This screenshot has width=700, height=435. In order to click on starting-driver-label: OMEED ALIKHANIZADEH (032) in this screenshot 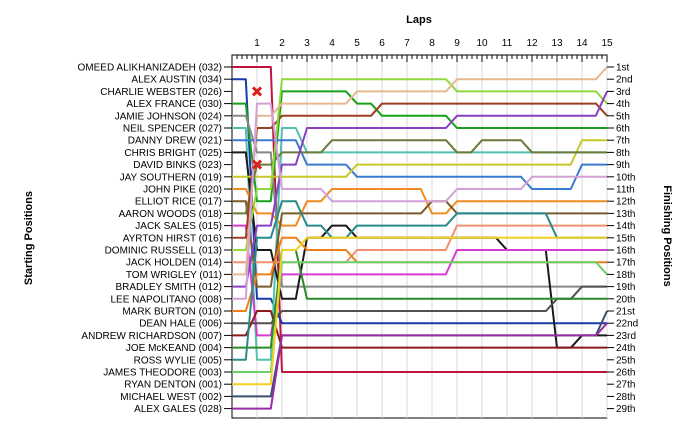, I will do `click(150, 68)`.